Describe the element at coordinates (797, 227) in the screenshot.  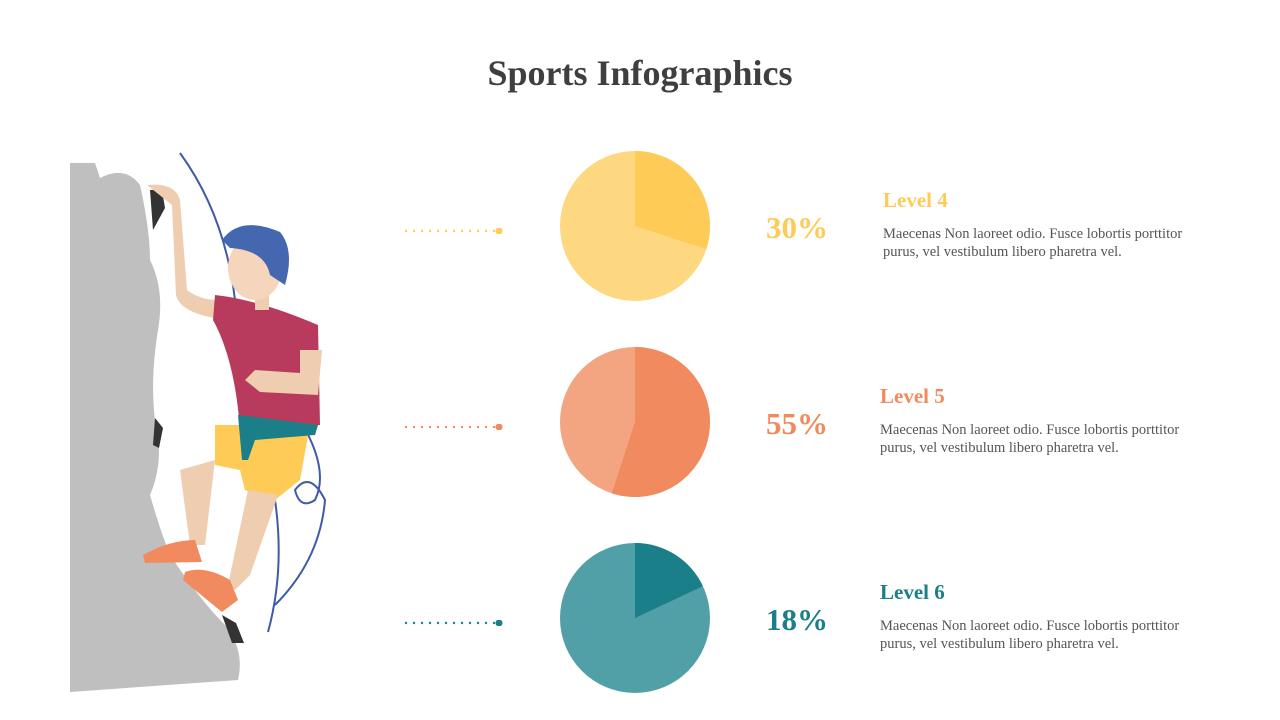
I see `percent-value: 30%` at that location.